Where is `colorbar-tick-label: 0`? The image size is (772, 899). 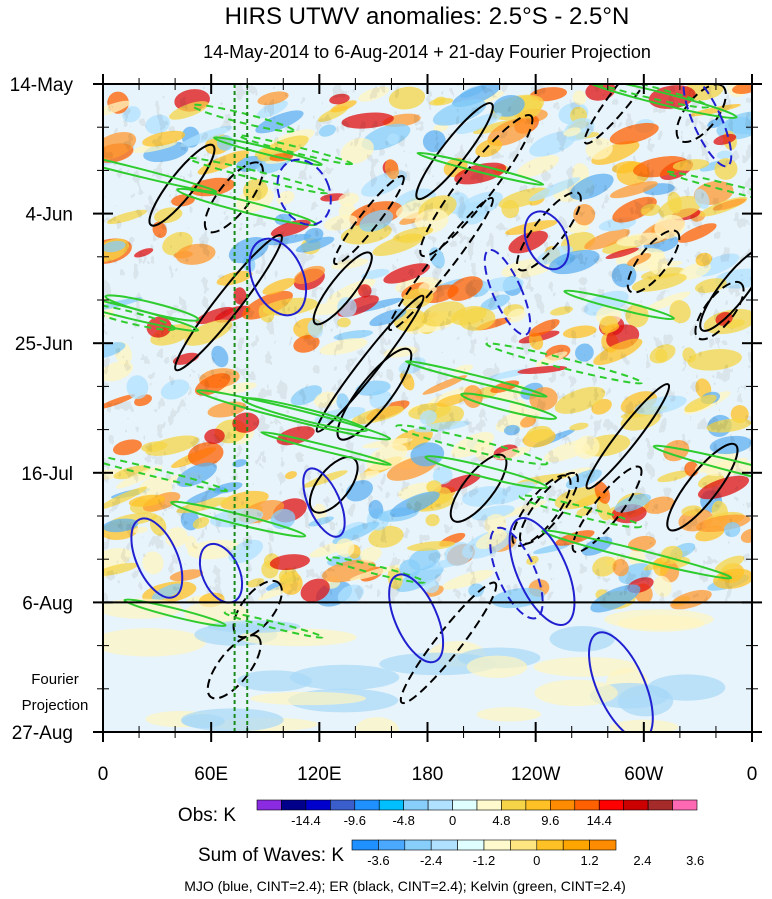 colorbar-tick-label: 0 is located at coordinates (452, 820).